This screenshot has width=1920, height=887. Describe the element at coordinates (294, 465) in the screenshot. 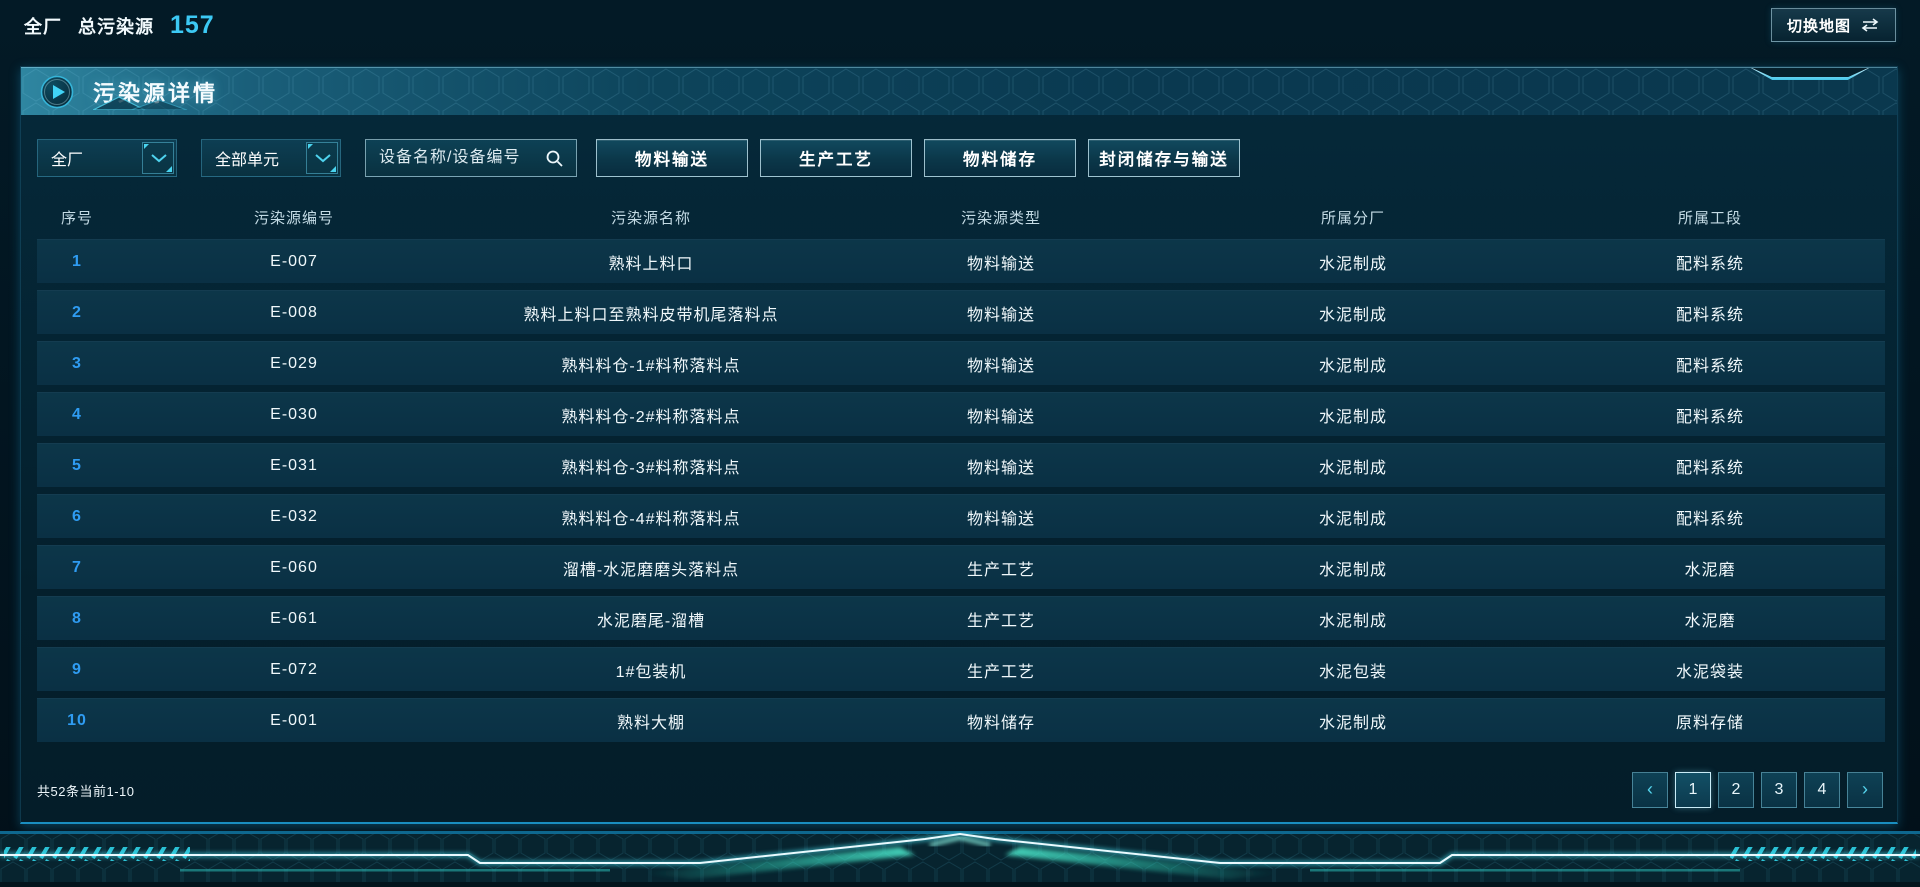

I see `cell-source-code: E-031` at that location.